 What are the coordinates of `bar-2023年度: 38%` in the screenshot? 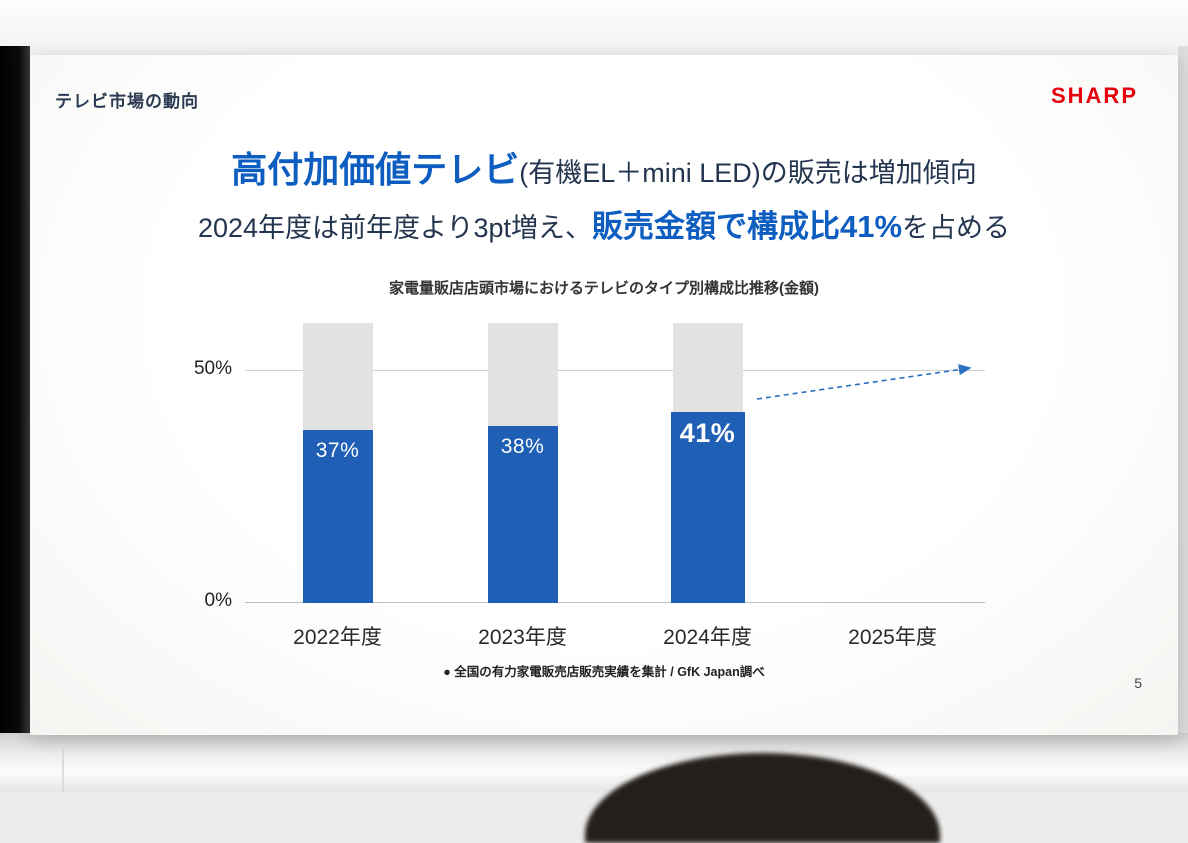 It's located at (522, 514).